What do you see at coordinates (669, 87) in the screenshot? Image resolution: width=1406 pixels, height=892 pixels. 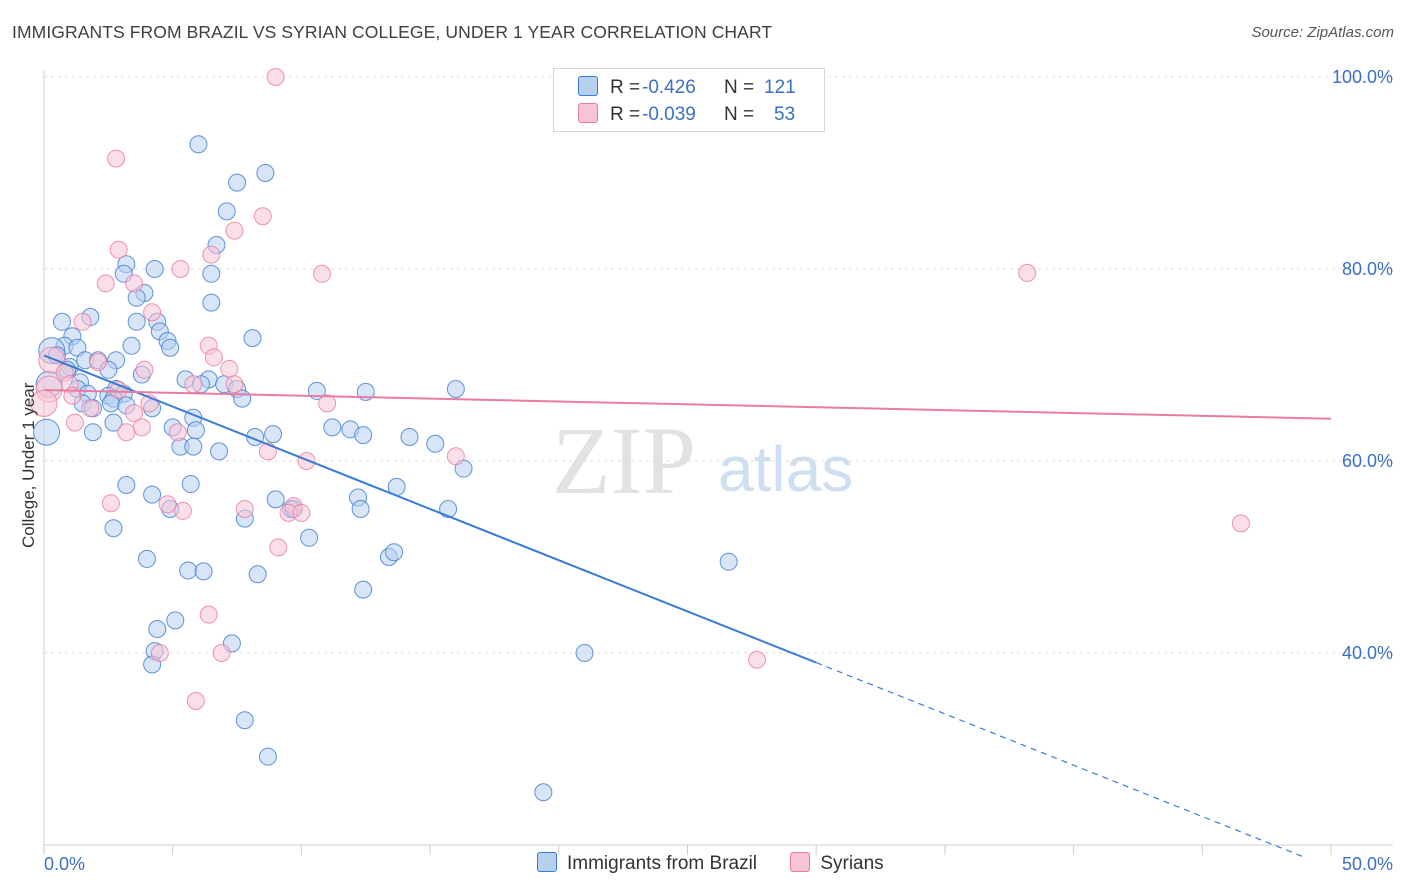 I see `r-value-brazil: -0.426` at bounding box center [669, 87].